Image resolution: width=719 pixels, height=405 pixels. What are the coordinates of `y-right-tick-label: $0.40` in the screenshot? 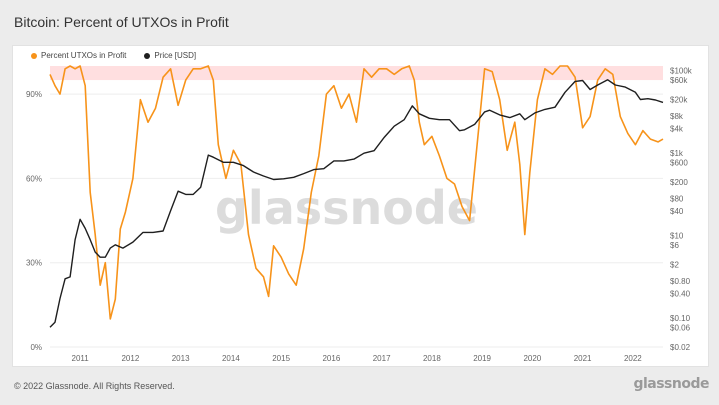 It's located at (680, 293).